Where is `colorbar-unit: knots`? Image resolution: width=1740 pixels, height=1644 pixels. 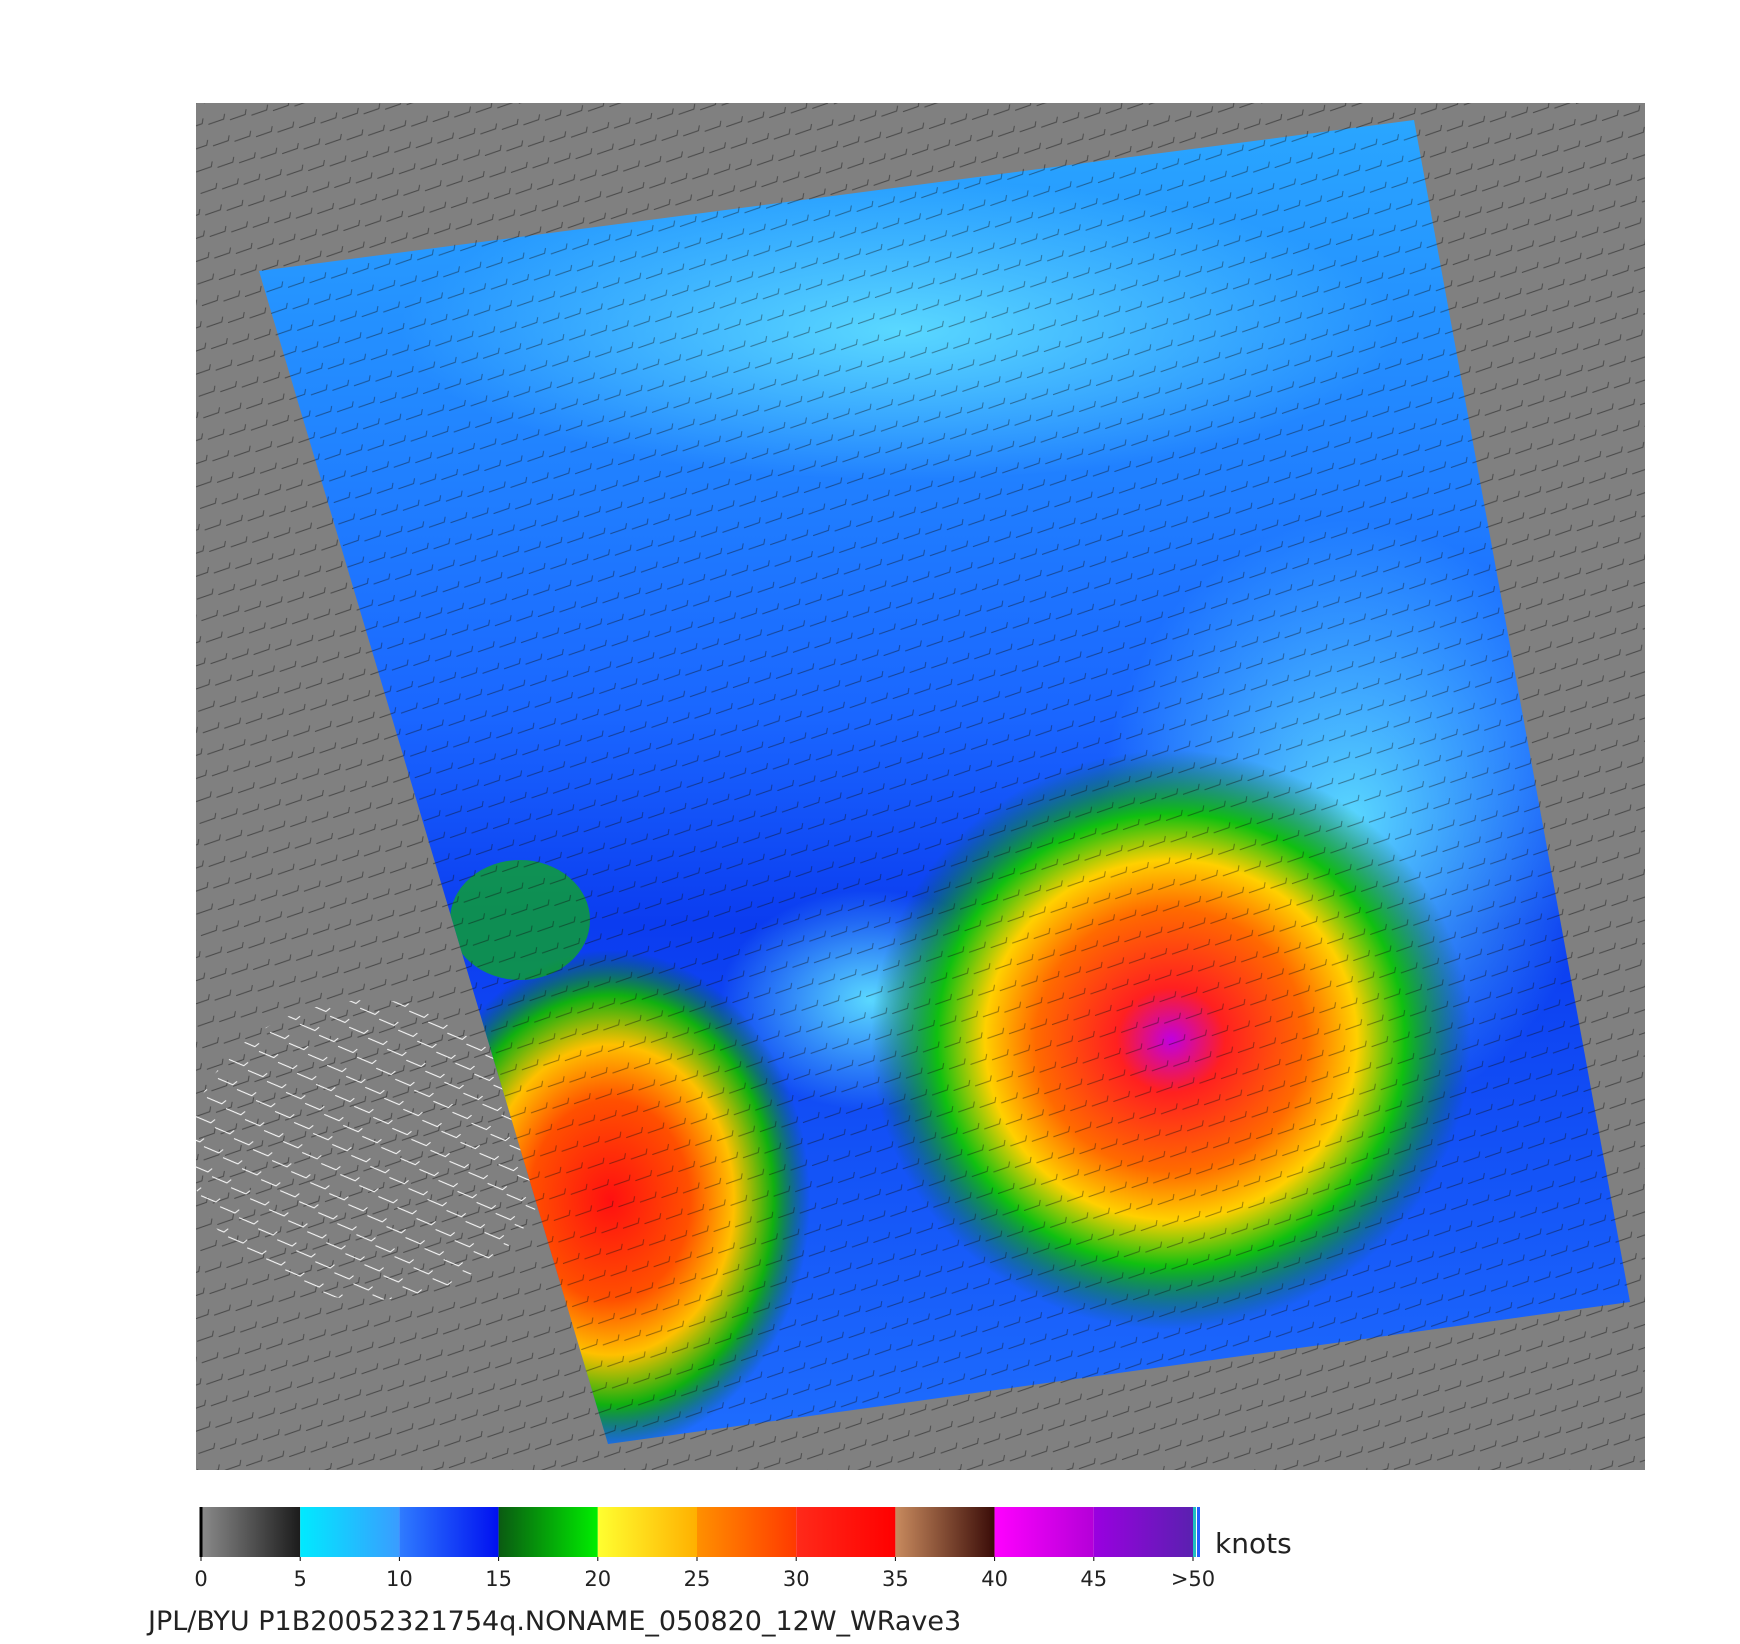 colorbar-unit: knots is located at coordinates (1253, 1543).